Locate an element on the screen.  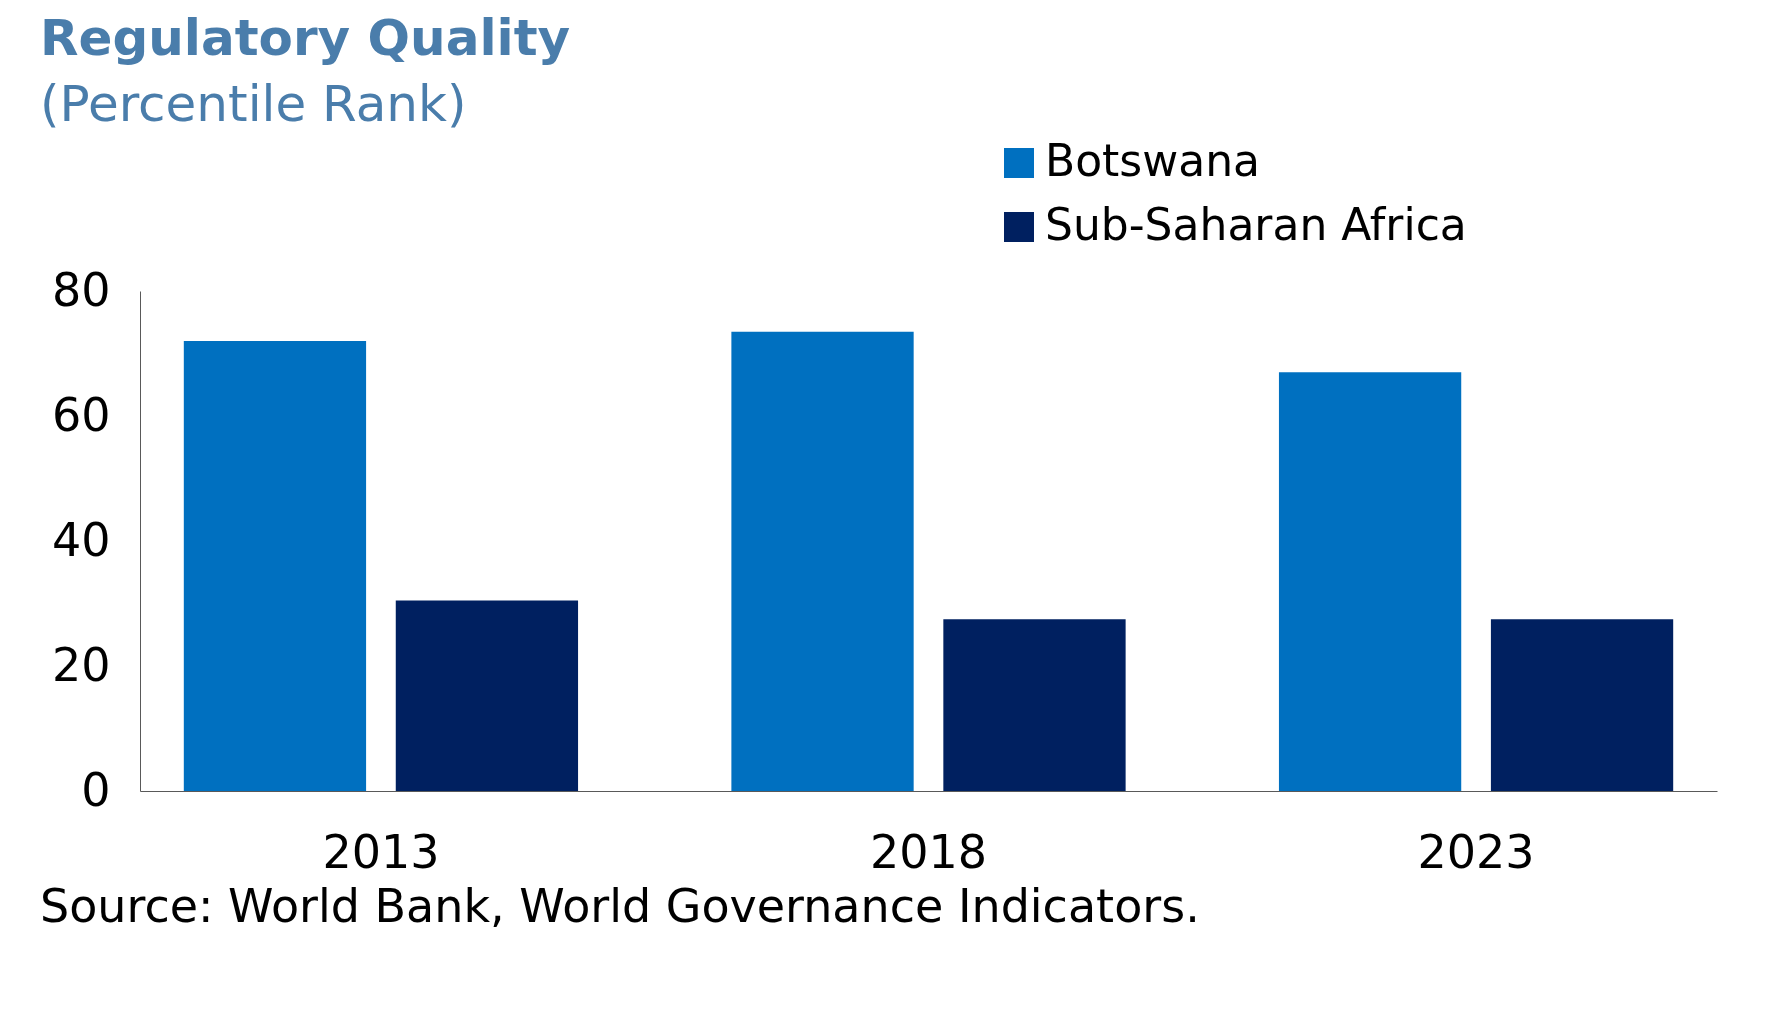
y-tick-label: 40 is located at coordinates (81, 539).